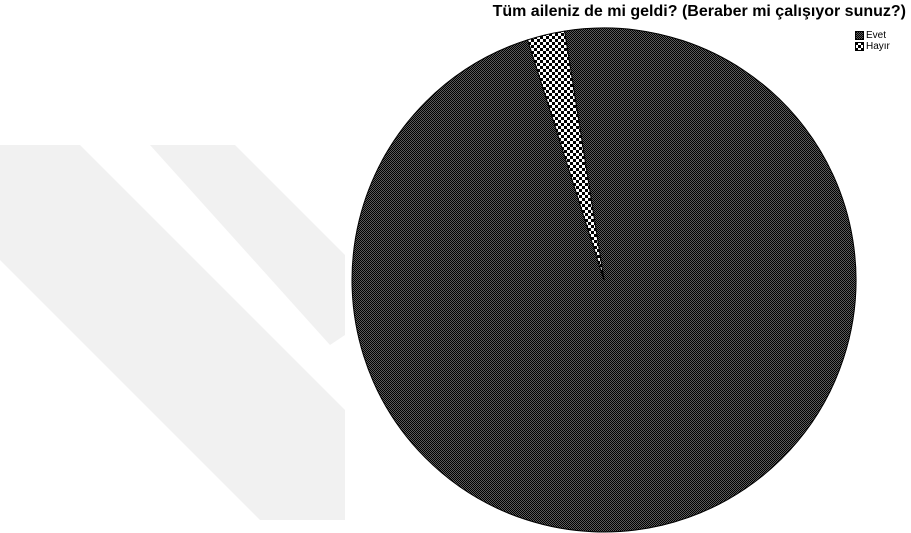 The height and width of the screenshot is (533, 911). I want to click on legend-swatch-evet, so click(859, 35).